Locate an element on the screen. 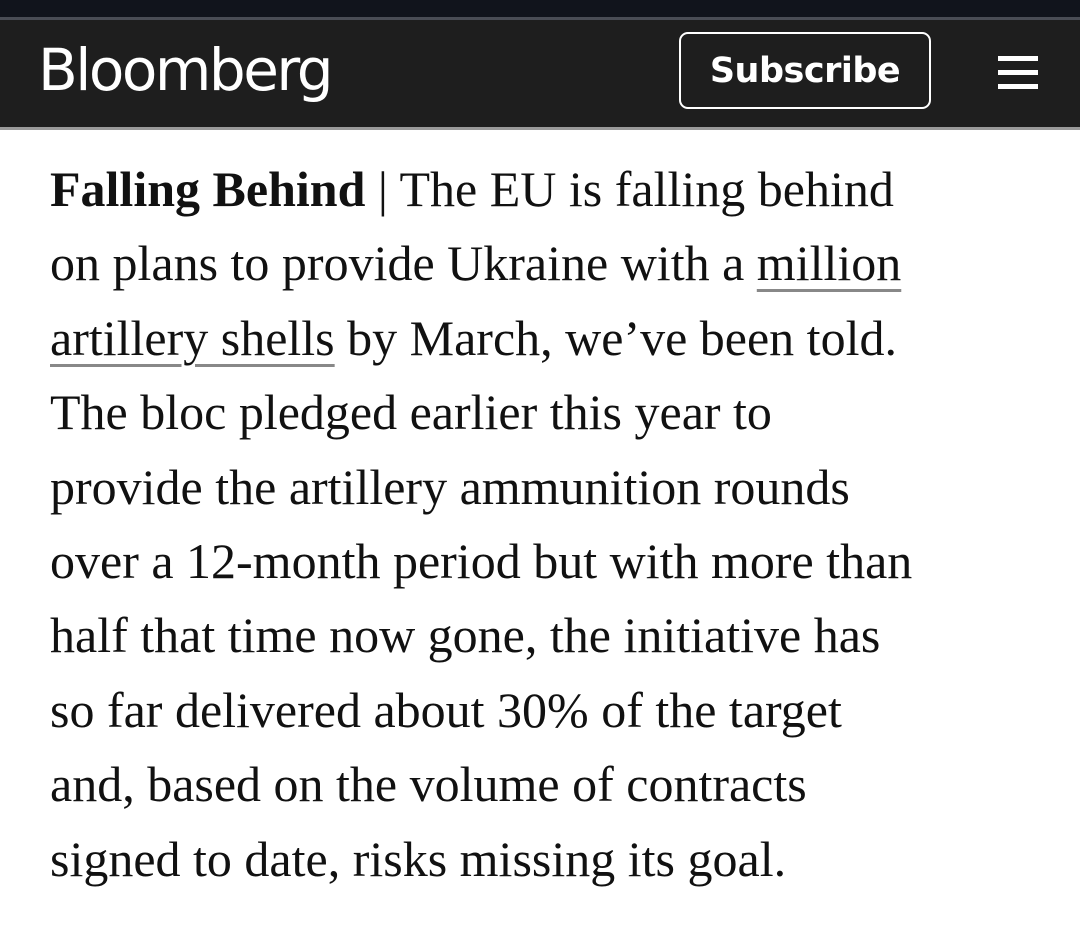 The height and width of the screenshot is (931, 1080). section-label: Falling Behind is located at coordinates (208, 189).